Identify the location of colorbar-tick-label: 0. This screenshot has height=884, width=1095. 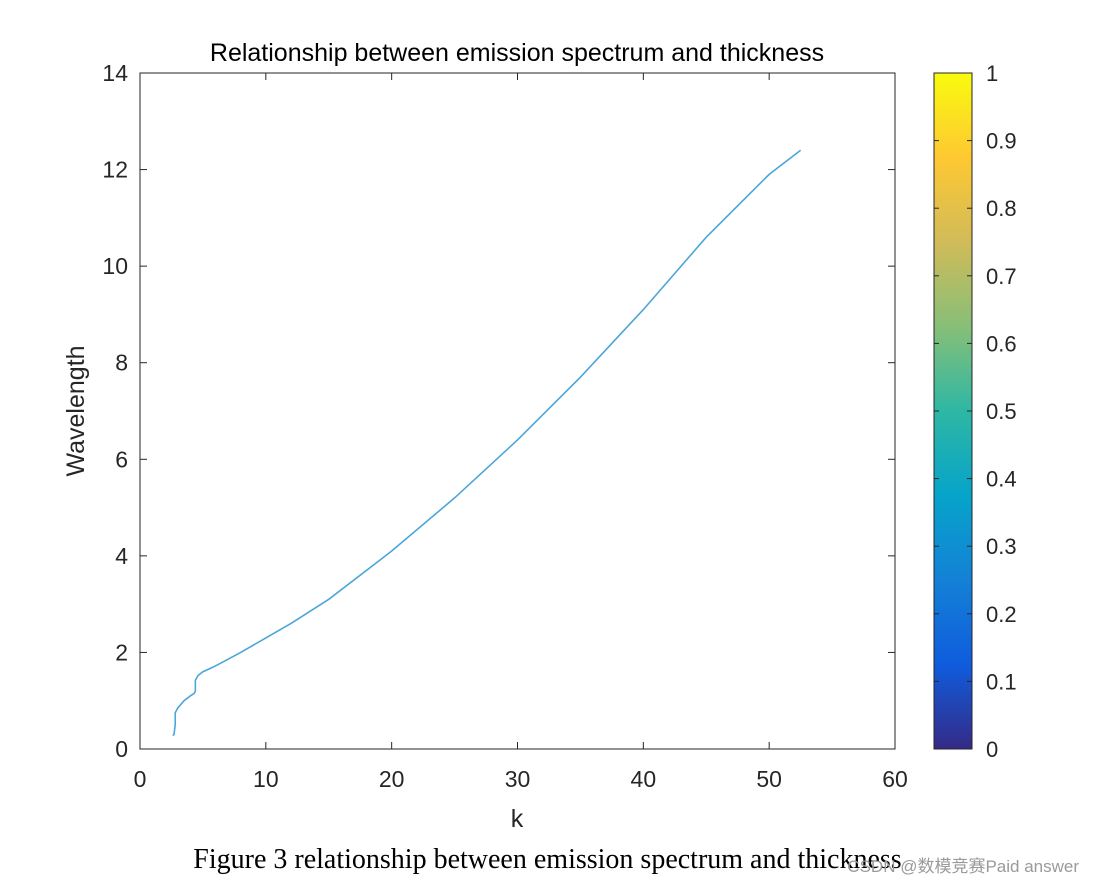
(992, 749).